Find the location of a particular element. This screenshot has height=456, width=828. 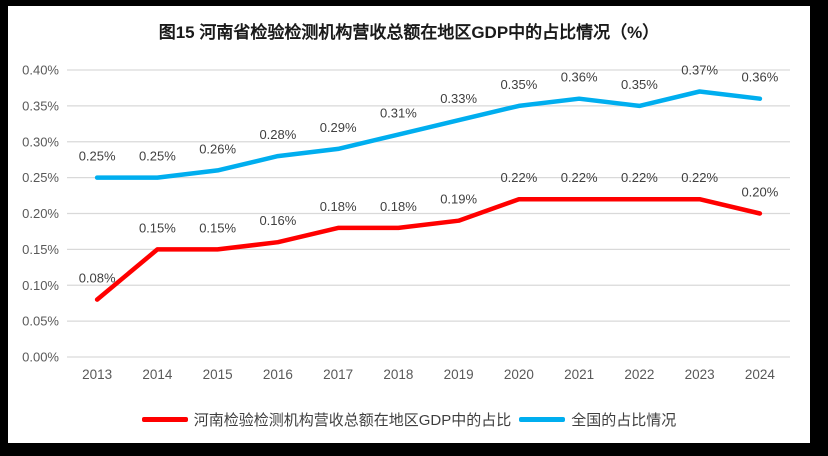

legend-item-henan: 河南检验检测机构营收总额在地区GDP中的占比 is located at coordinates (326, 419).